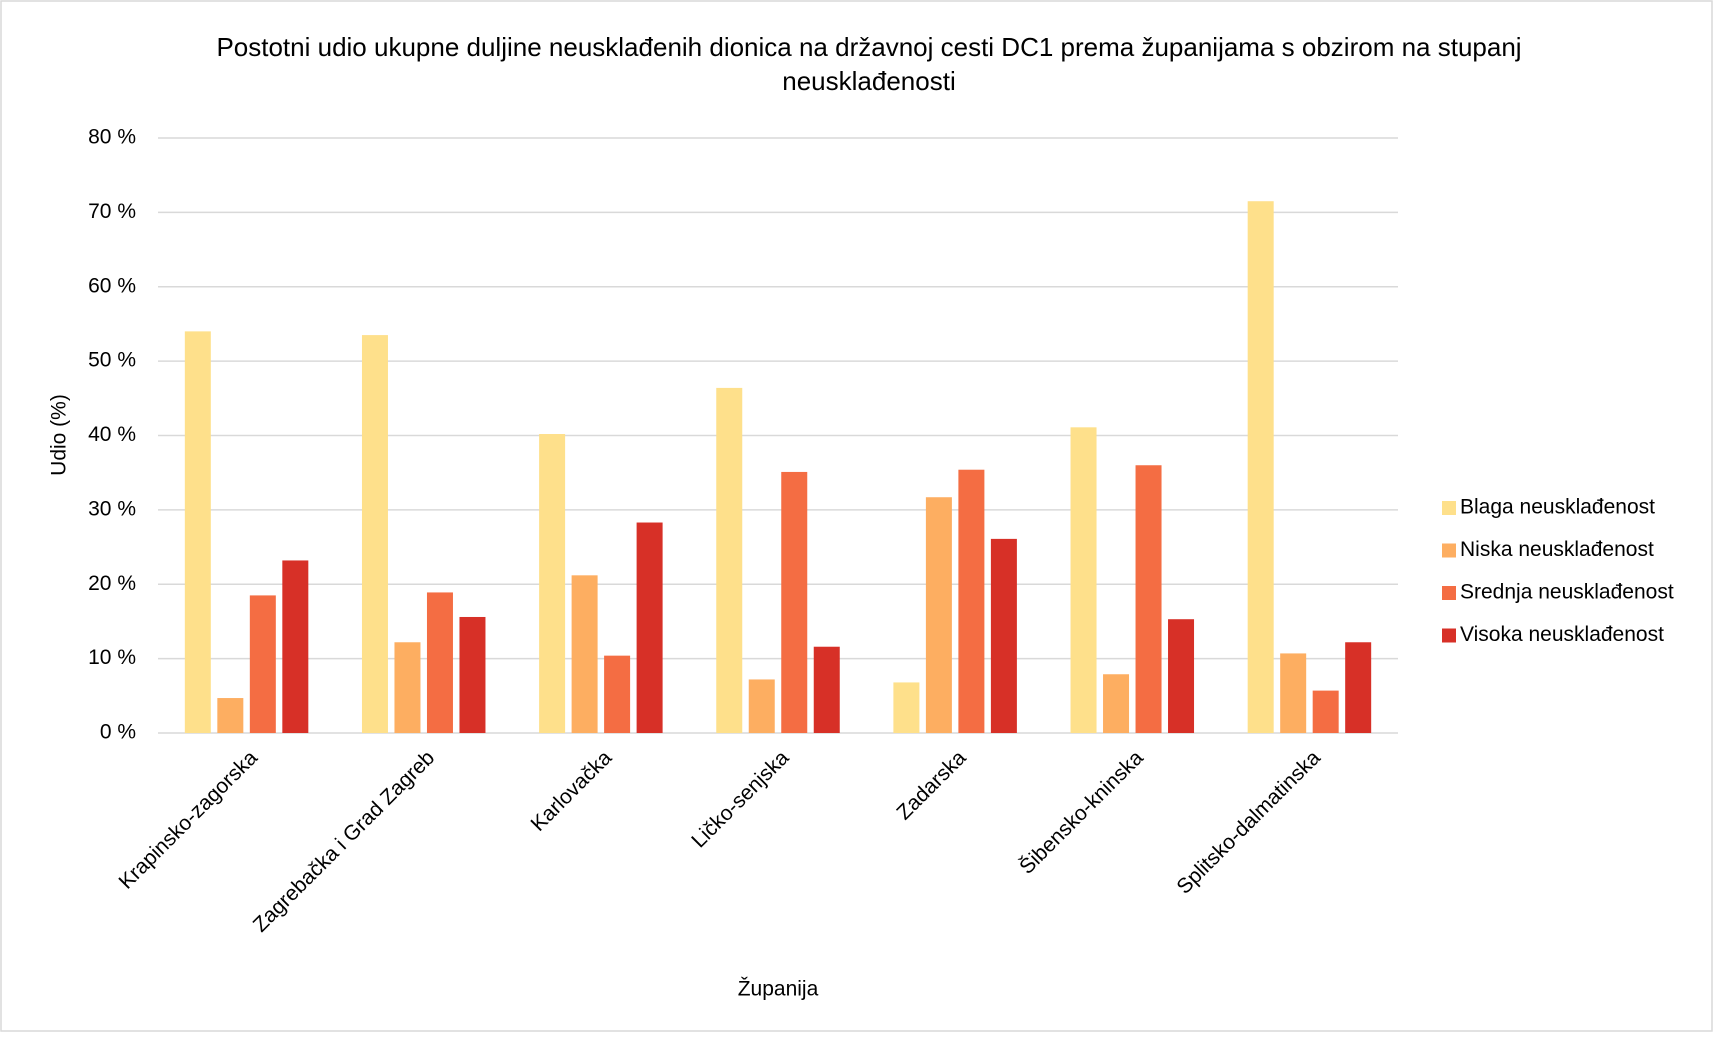 The image size is (1713, 1037). Describe the element at coordinates (1562, 634) in the screenshot. I see `legend-label: Visoka neusklađenost` at that location.